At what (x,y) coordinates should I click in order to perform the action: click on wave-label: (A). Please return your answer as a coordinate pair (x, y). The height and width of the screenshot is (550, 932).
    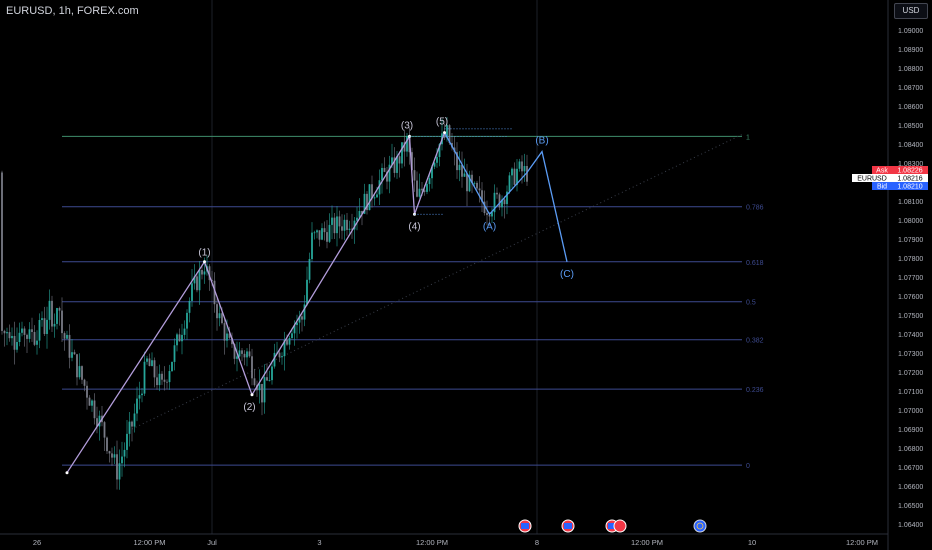
    Looking at the image, I should click on (489, 226).